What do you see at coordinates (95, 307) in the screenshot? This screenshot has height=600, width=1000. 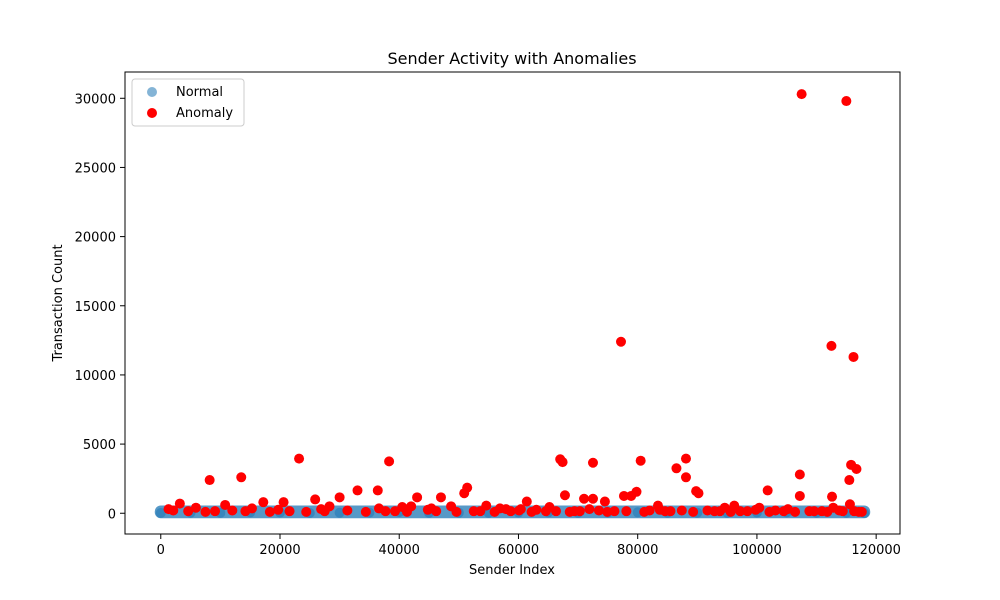 I see `y-tick-label: 15000` at bounding box center [95, 307].